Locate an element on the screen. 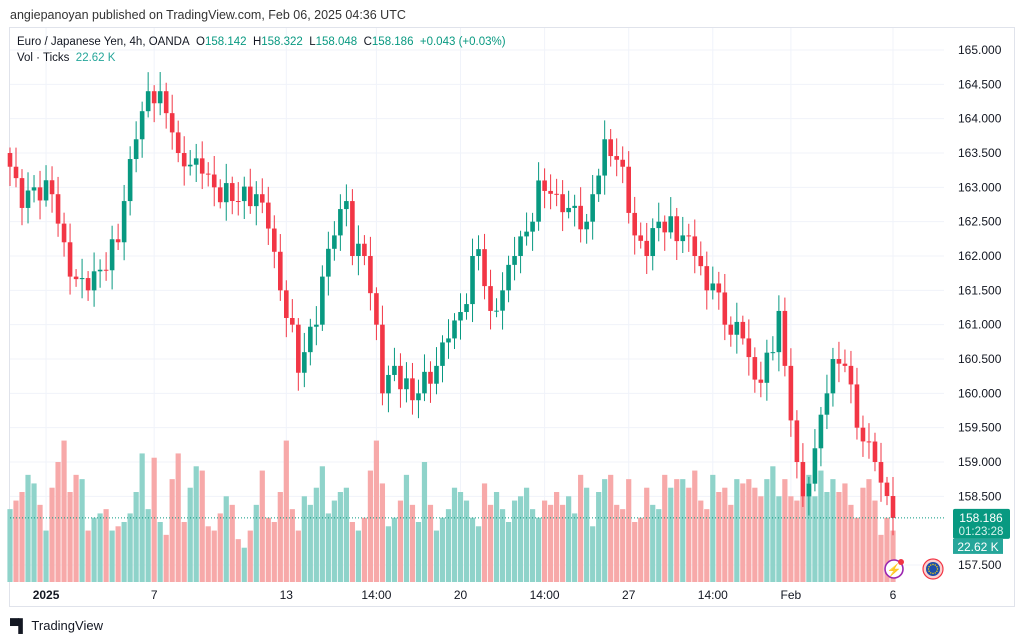  lightning-event-icon is located at coordinates (894, 569).